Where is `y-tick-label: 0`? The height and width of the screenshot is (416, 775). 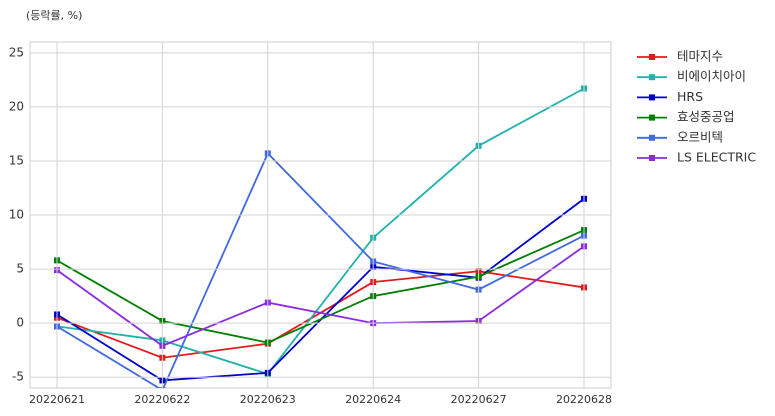 y-tick-label: 0 is located at coordinates (20, 323).